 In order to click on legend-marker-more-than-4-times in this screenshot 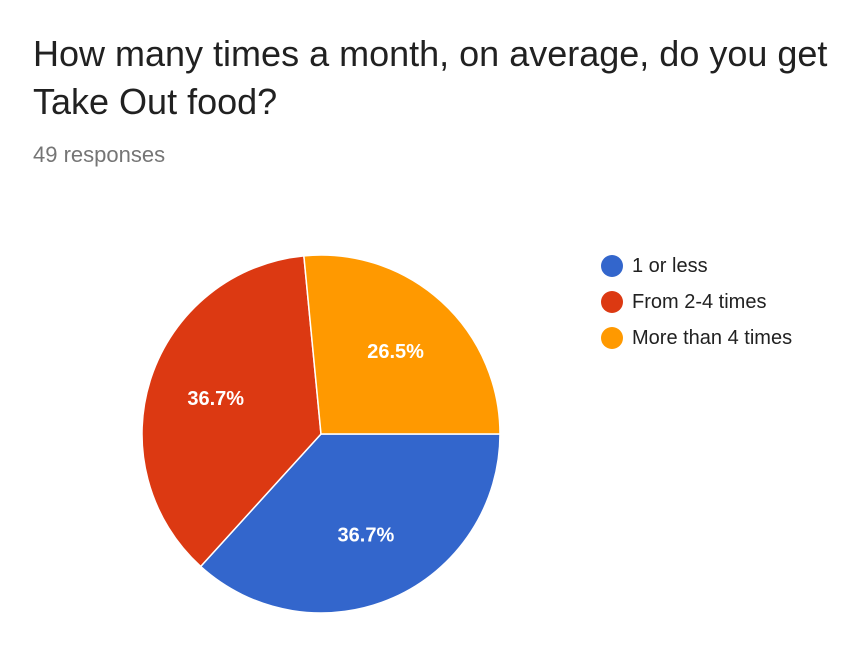, I will do `click(612, 338)`.